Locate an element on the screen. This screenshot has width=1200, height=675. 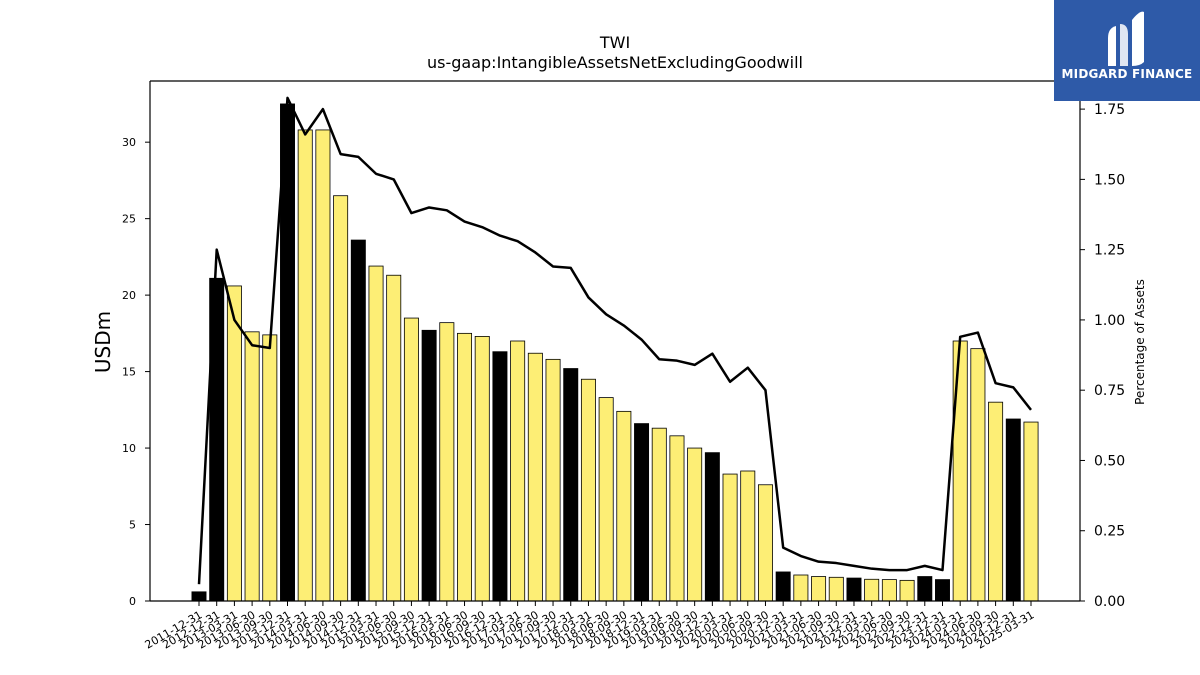
y2-tick-label: 0.75 is located at coordinates (1109, 391).